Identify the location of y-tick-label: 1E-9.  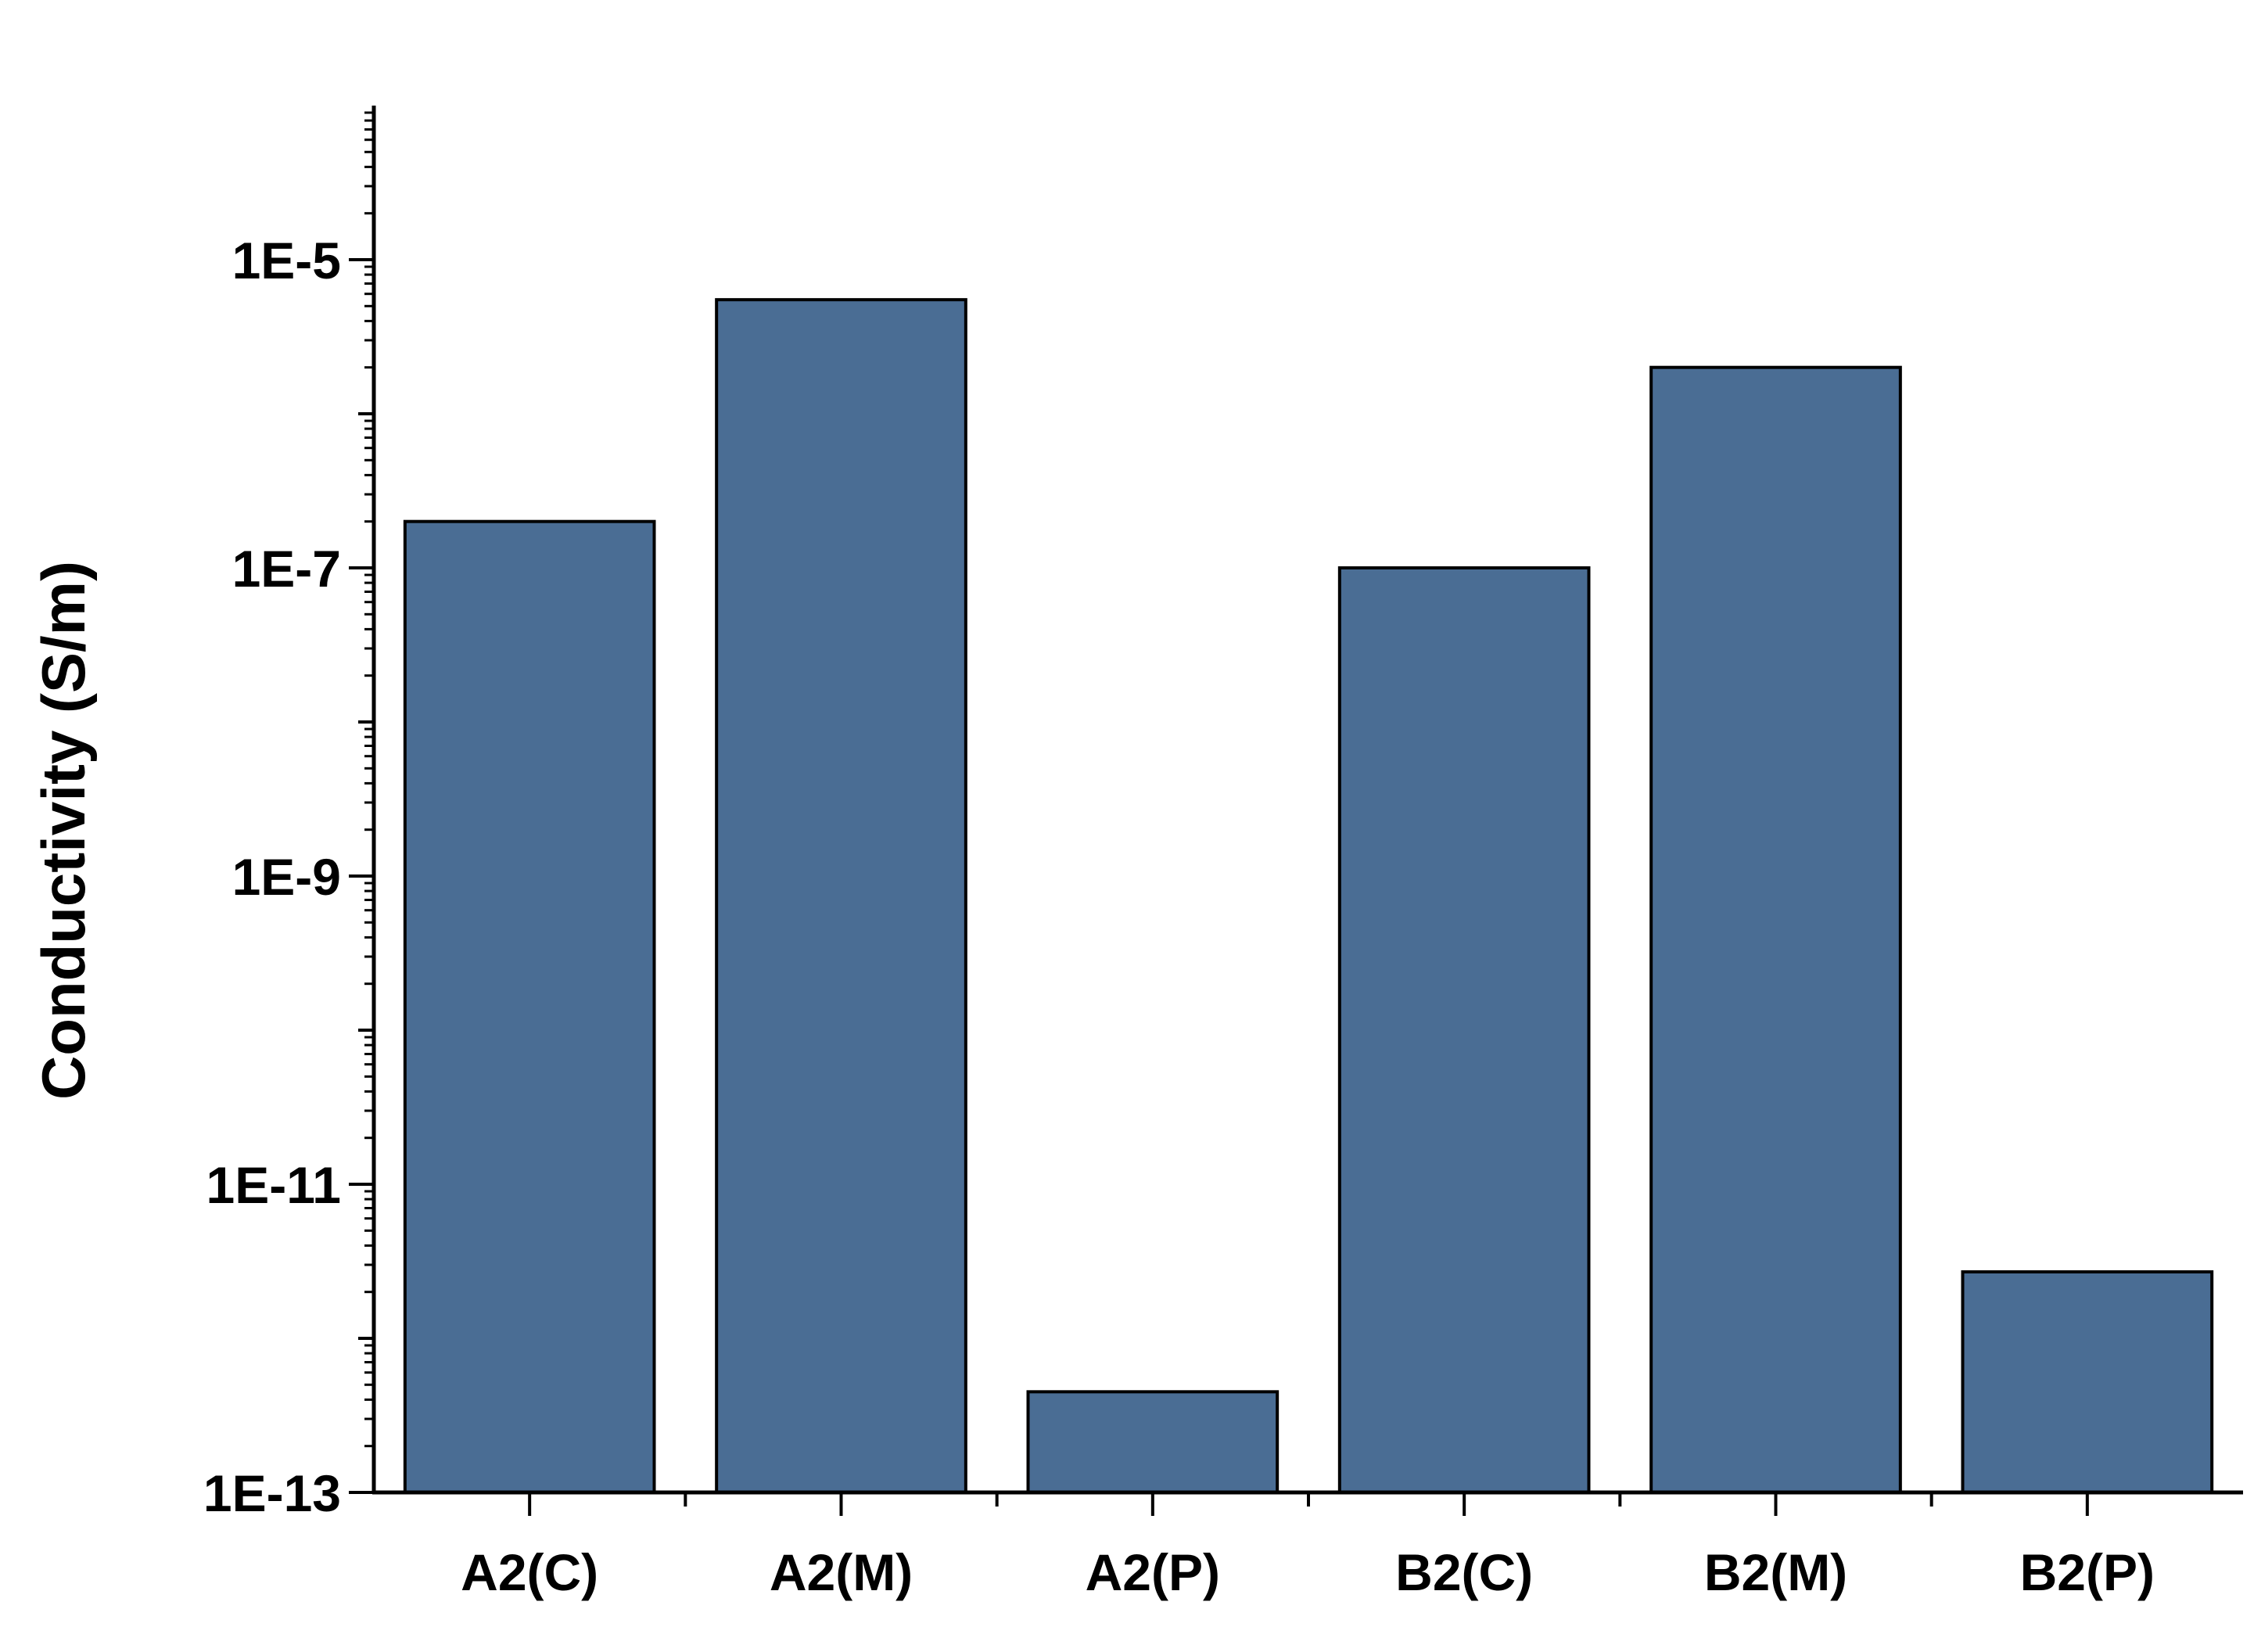
(286, 877).